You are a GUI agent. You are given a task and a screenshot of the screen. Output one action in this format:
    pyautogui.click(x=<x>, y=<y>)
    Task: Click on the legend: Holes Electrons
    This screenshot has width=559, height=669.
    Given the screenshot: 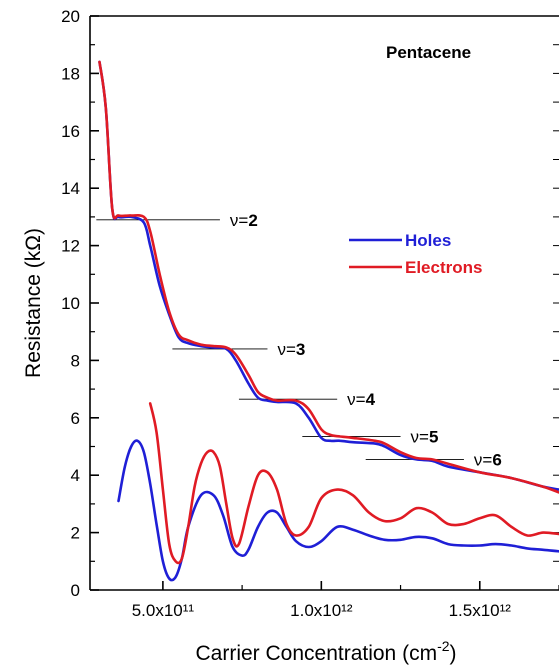 What is the action you would take?
    pyautogui.click(x=415, y=254)
    